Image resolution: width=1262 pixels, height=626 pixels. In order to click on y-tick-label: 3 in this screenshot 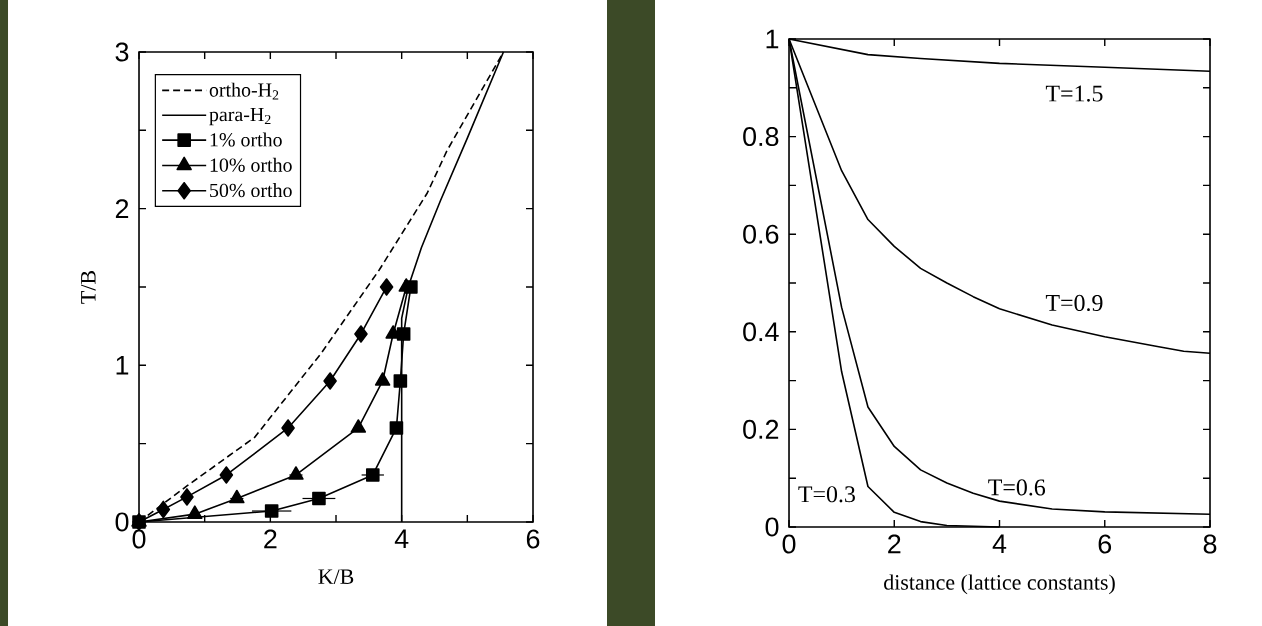, I will do `click(122, 52)`.